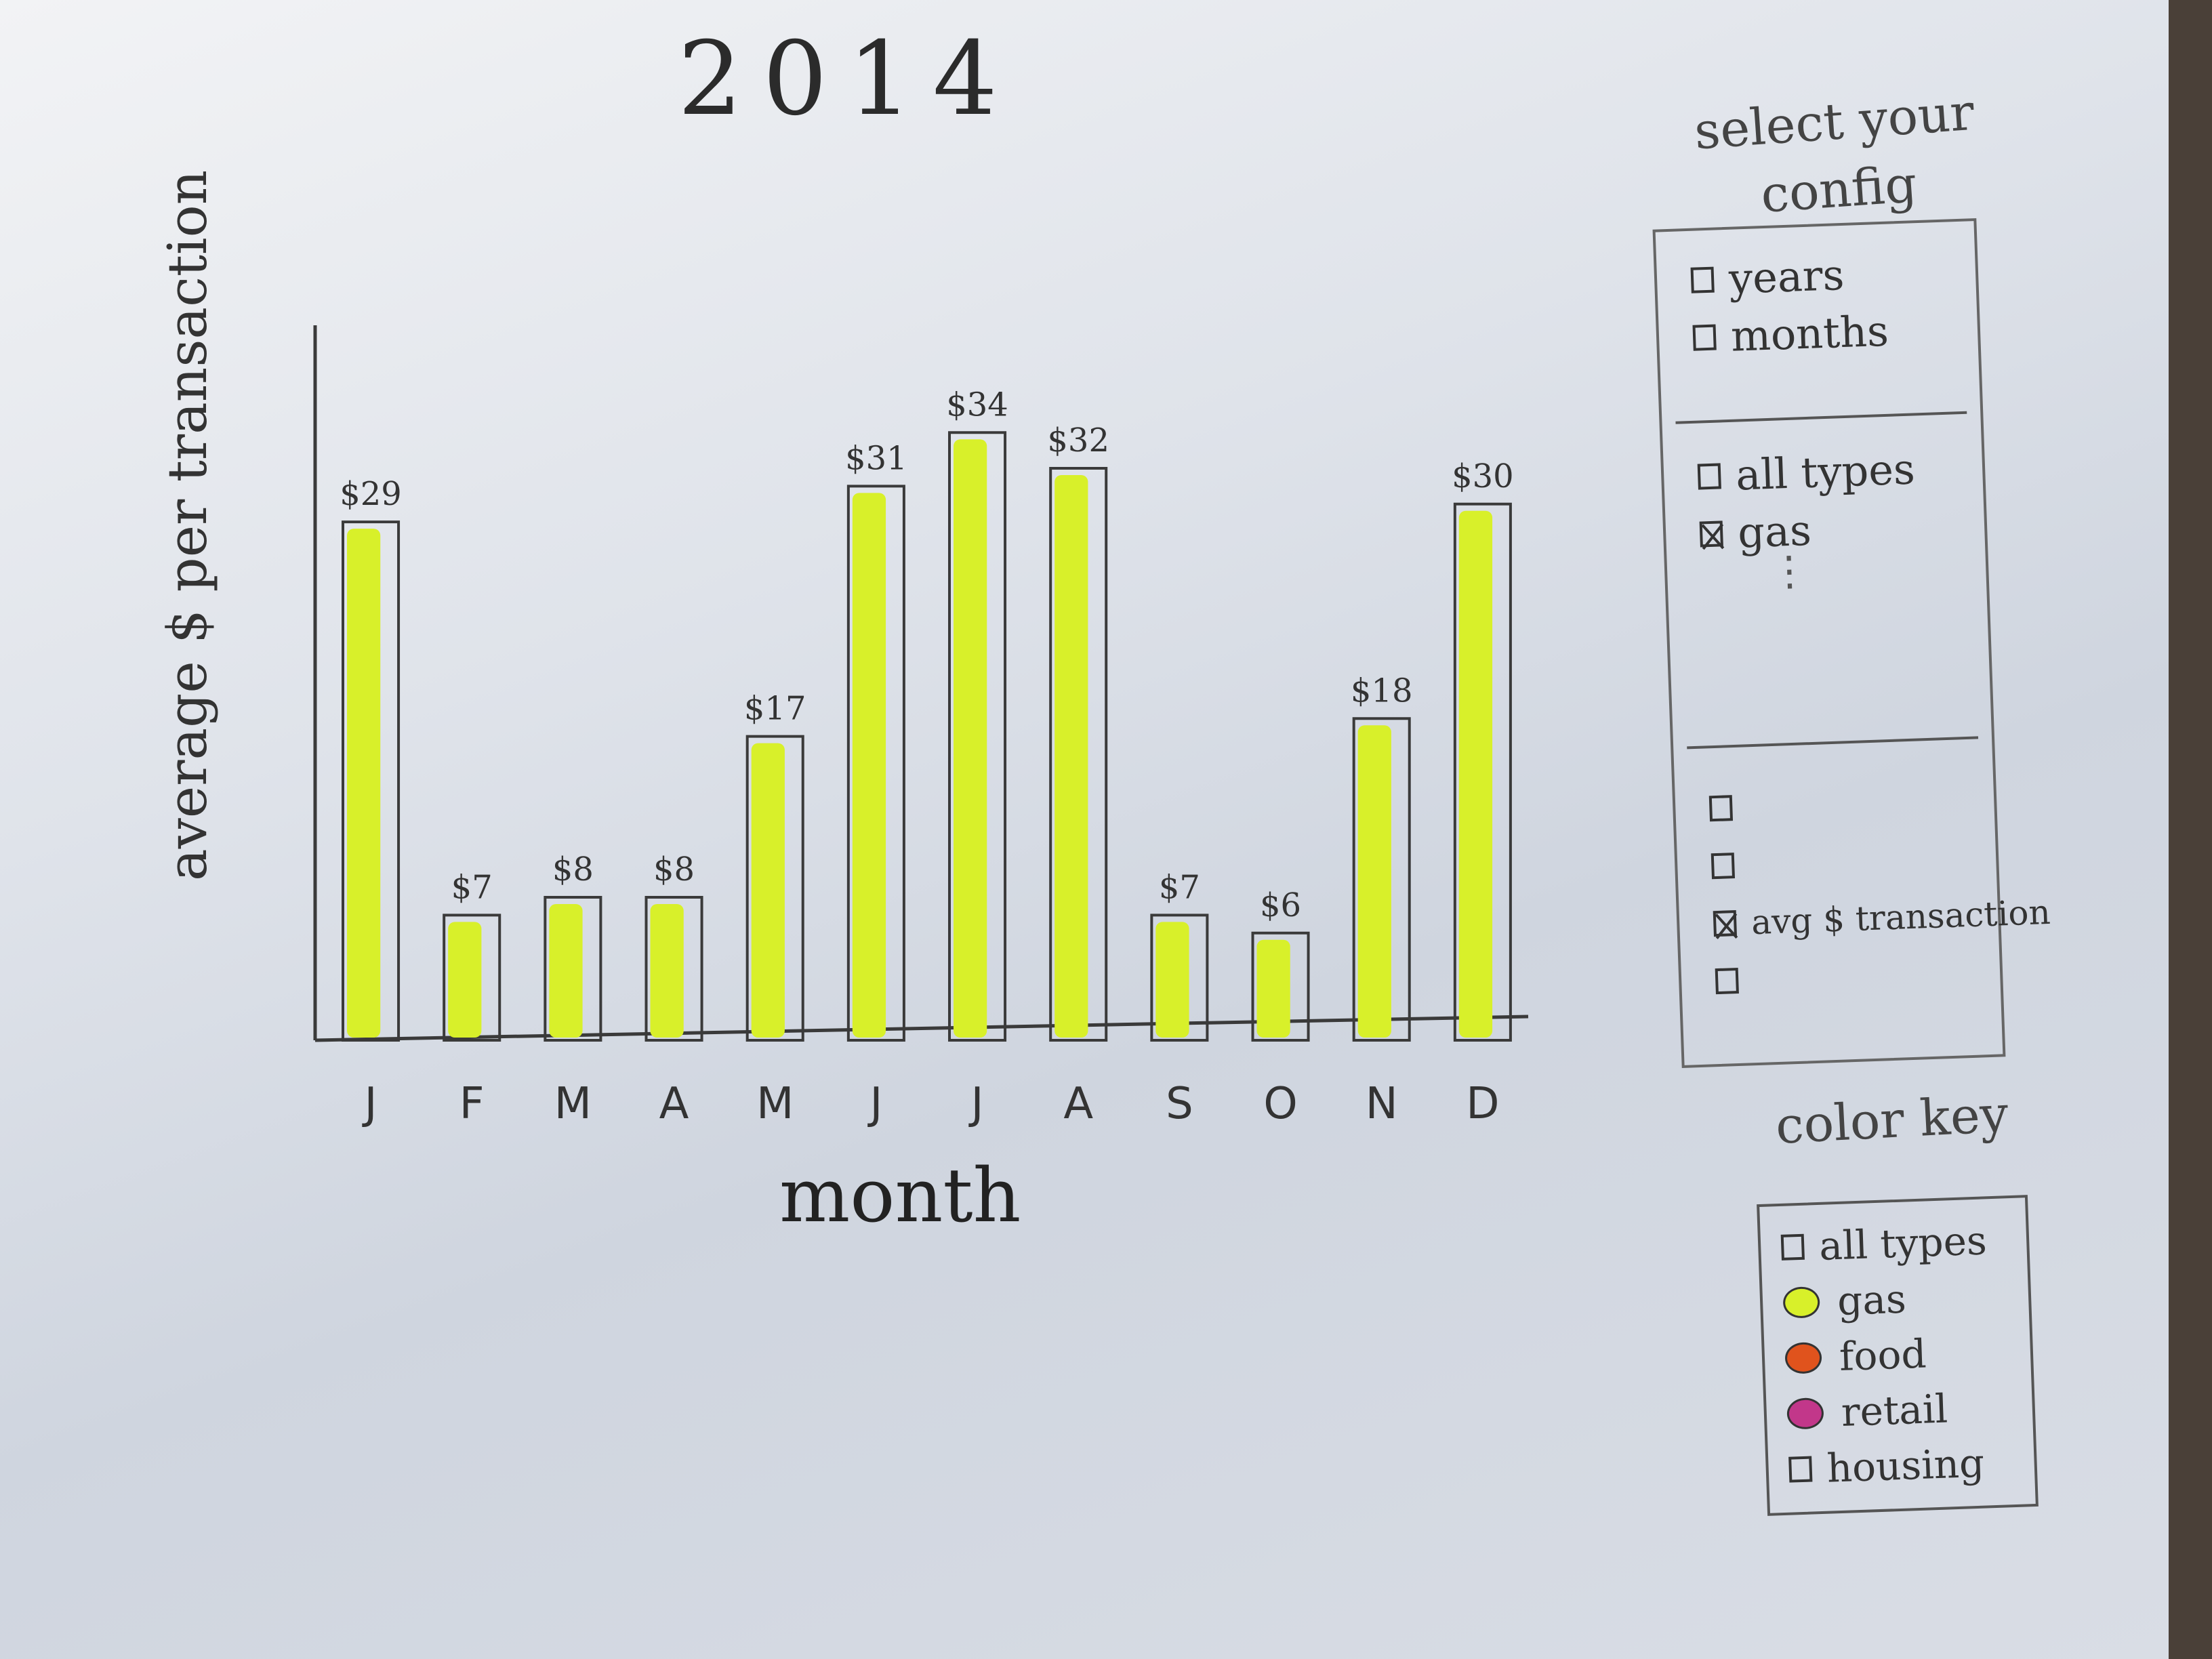  What do you see at coordinates (1180, 1104) in the screenshot?
I see `x-tick-label: S` at bounding box center [1180, 1104].